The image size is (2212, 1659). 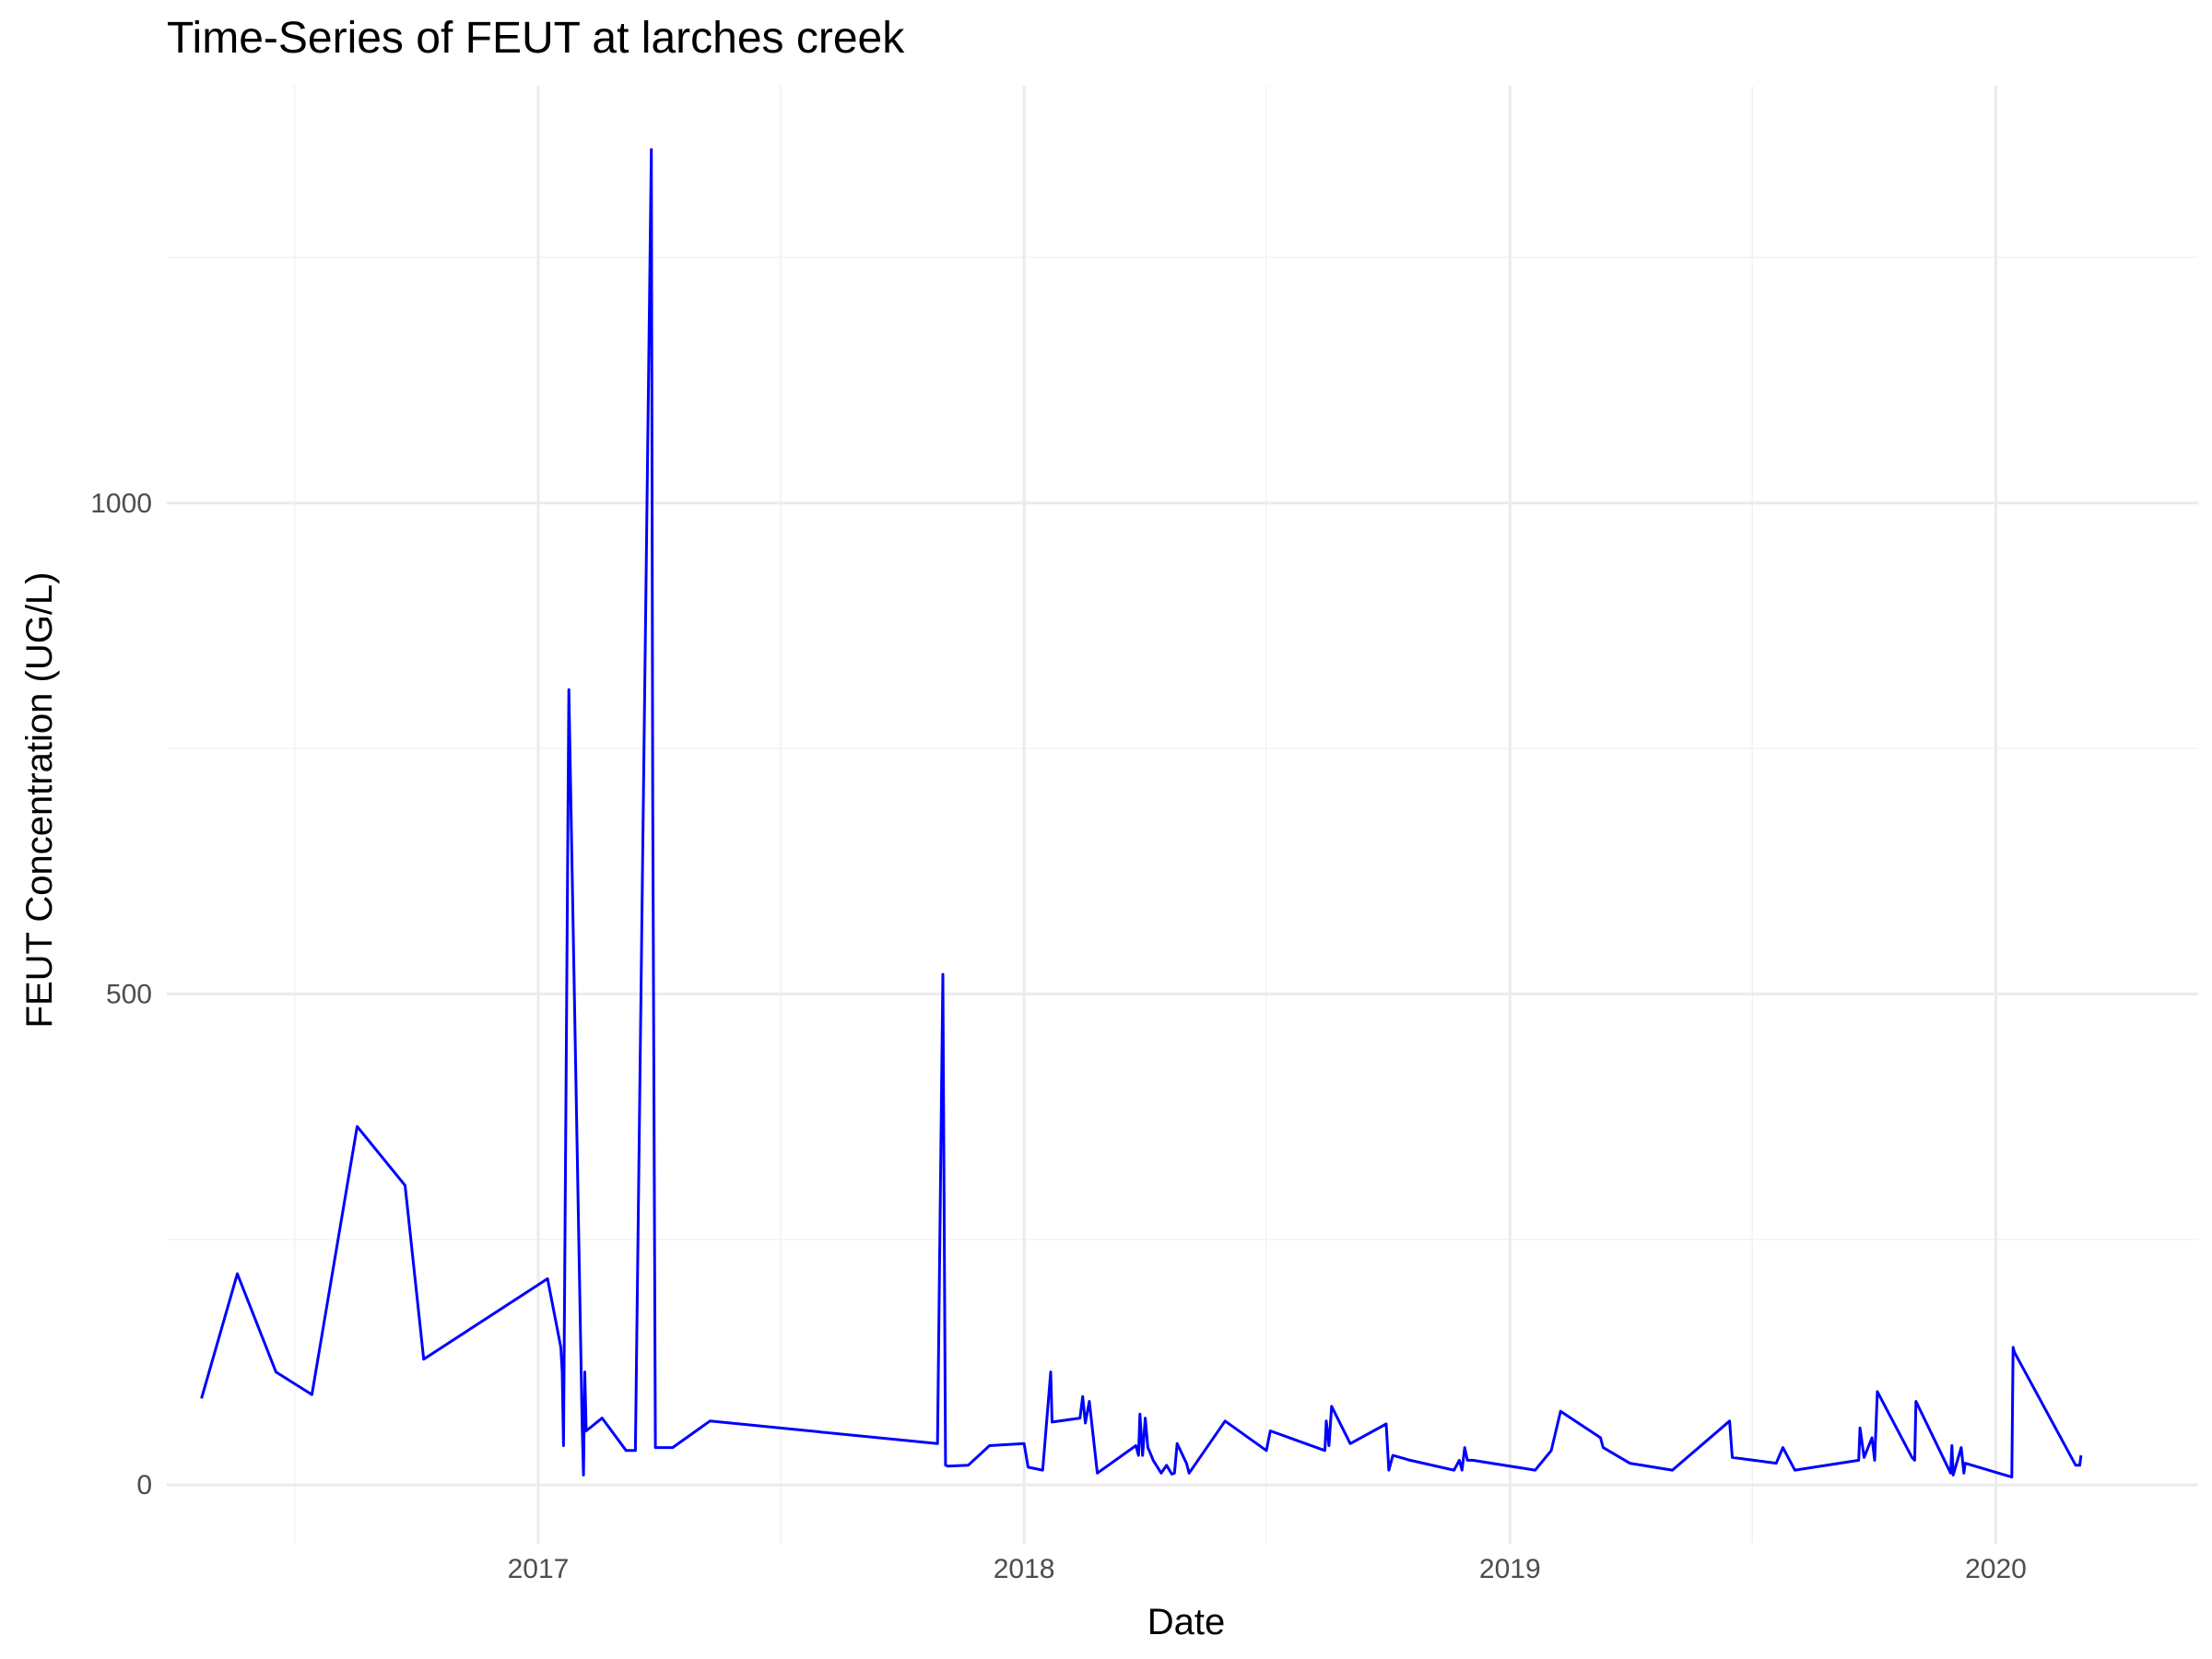 I want to click on y-axis-title: FEUT Concentration (UG/L), so click(x=39, y=800).